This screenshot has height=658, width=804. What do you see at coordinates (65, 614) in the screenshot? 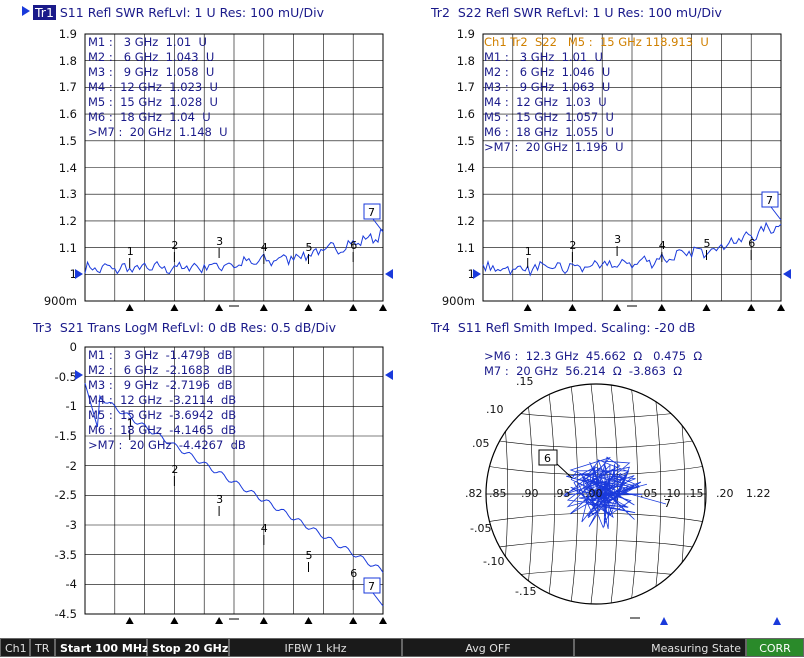
I see `y-tick-label: -4.5` at bounding box center [65, 614].